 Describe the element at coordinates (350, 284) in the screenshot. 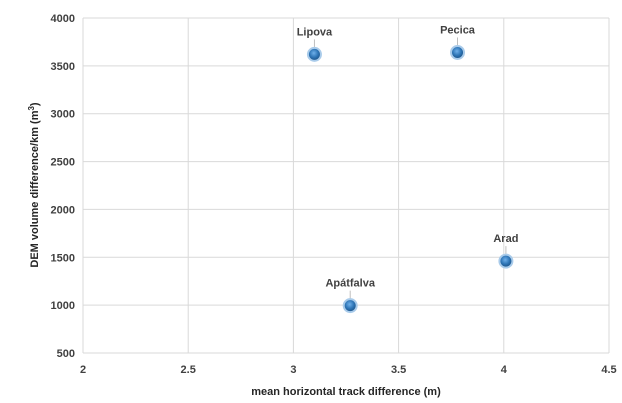

I see `data-point-label: Apátfalva` at that location.